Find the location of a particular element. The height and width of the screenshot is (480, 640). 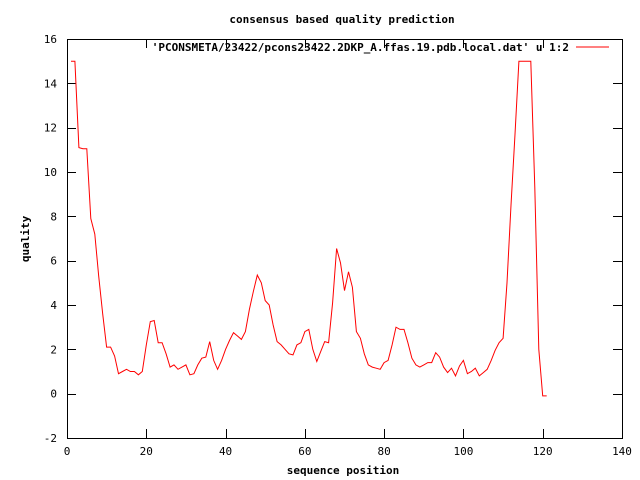

y-tick-label: 8 is located at coordinates (53, 216).